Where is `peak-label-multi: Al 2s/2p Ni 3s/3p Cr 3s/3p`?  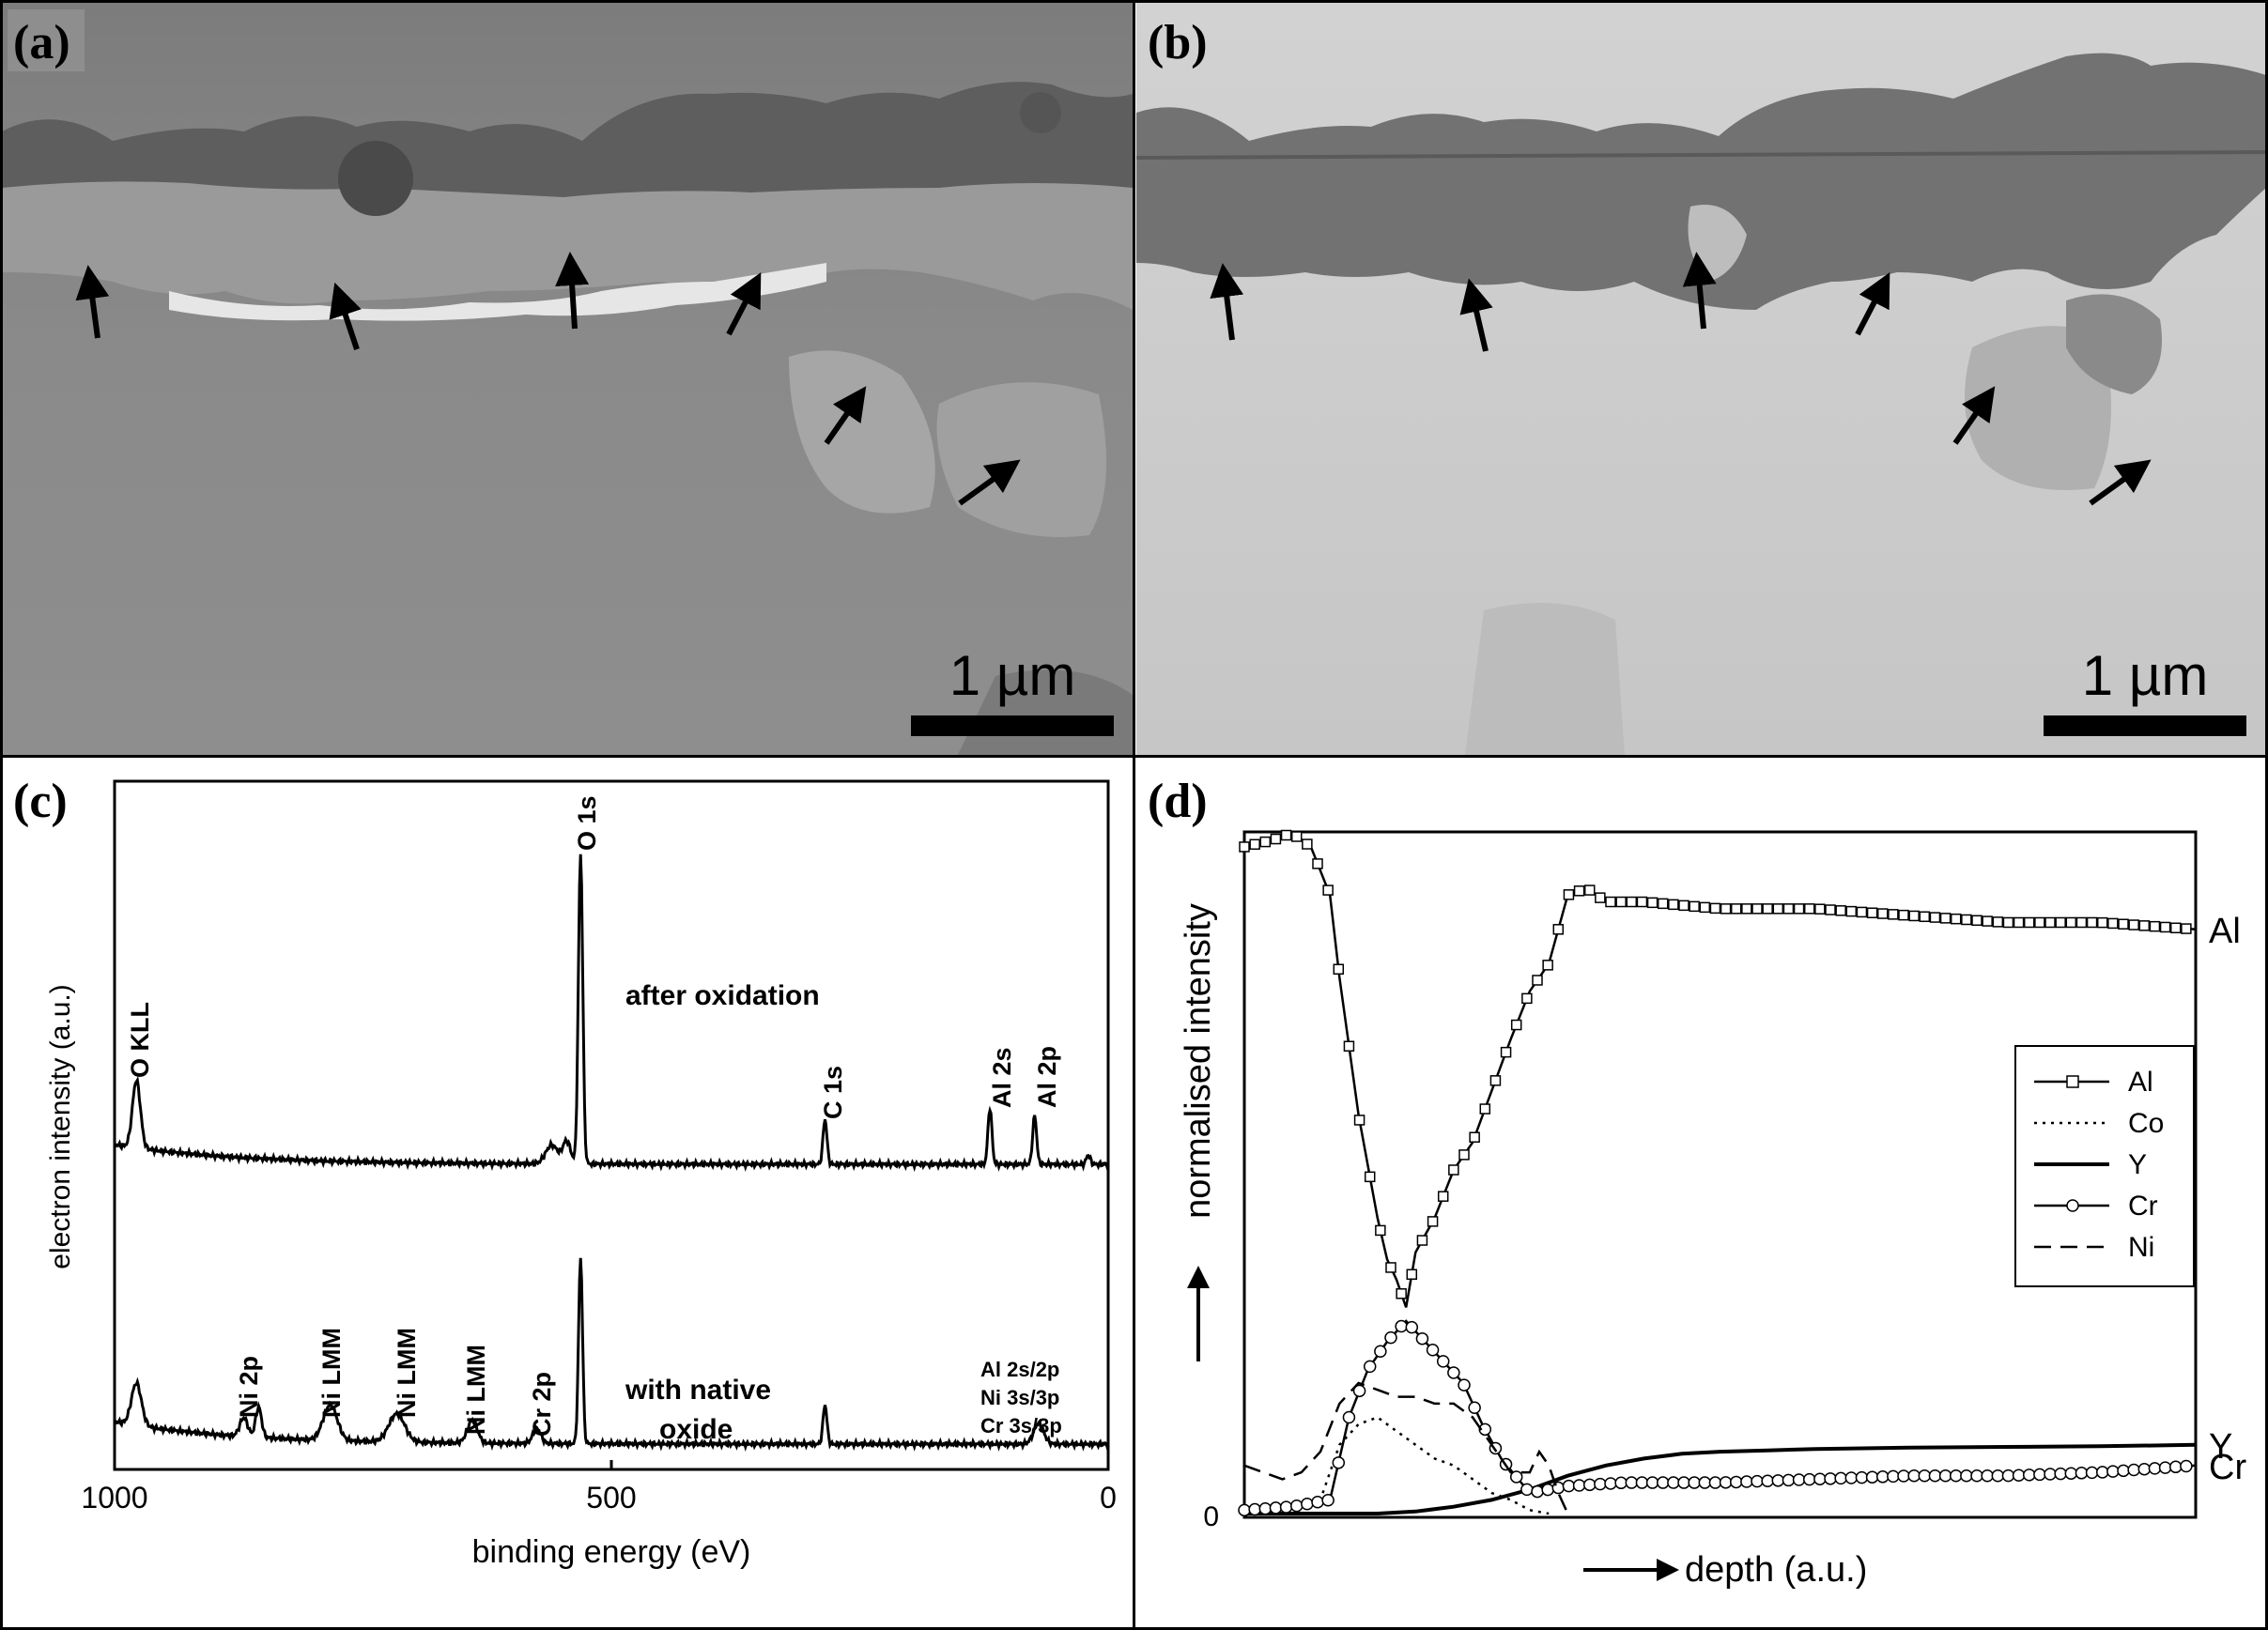
peak-label-multi: Al 2s/2p Ni 3s/3p Cr 3s/3p is located at coordinates (1021, 1398).